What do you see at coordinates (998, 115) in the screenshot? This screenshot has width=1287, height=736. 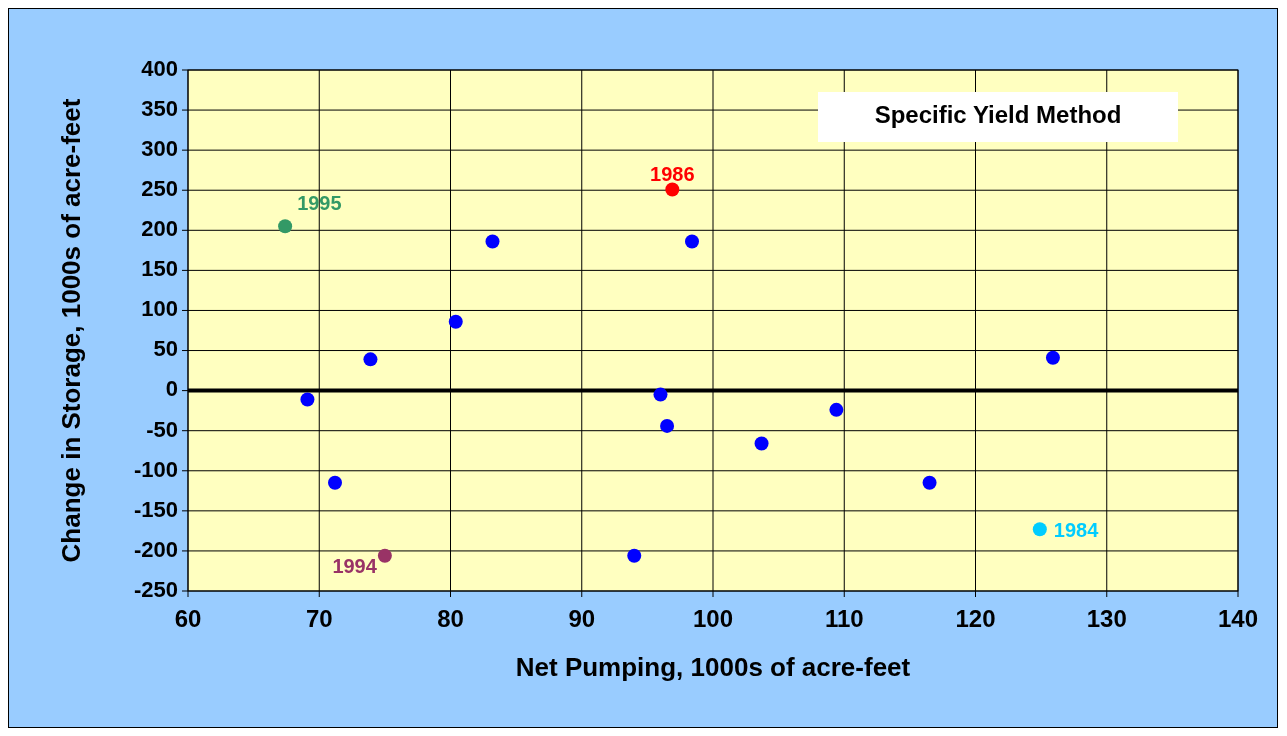 I see `annotation: Specific Yield Method` at bounding box center [998, 115].